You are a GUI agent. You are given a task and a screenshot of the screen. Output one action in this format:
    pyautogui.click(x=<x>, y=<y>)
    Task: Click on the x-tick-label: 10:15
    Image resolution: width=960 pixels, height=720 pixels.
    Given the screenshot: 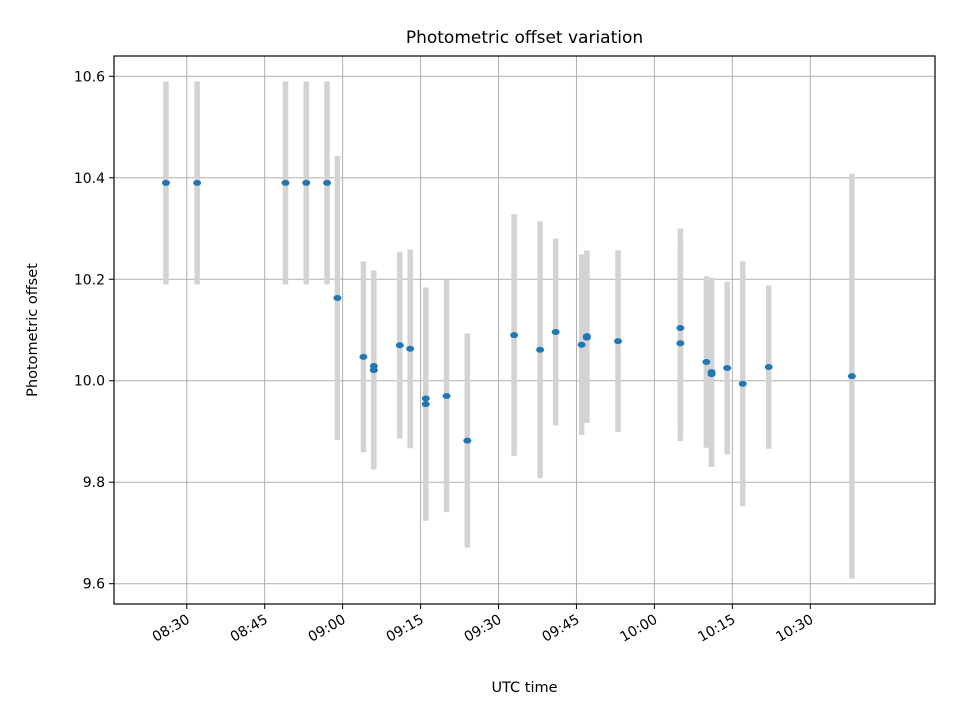 What is the action you would take?
    pyautogui.click(x=716, y=629)
    